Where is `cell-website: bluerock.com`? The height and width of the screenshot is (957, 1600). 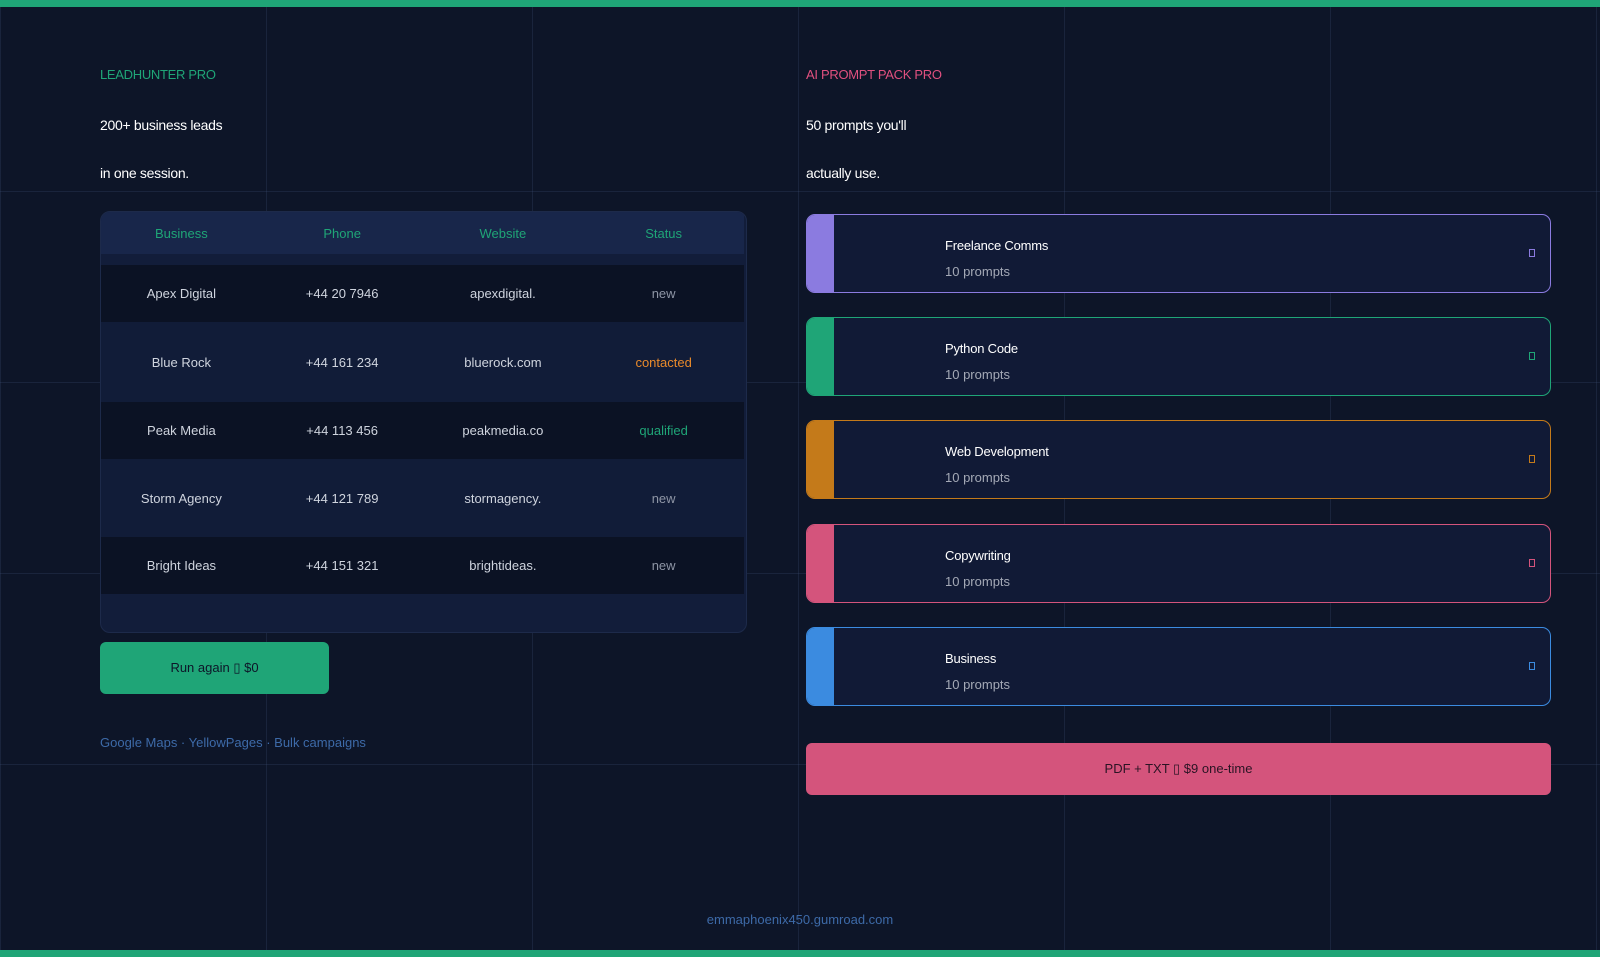 cell-website: bluerock.com is located at coordinates (503, 362).